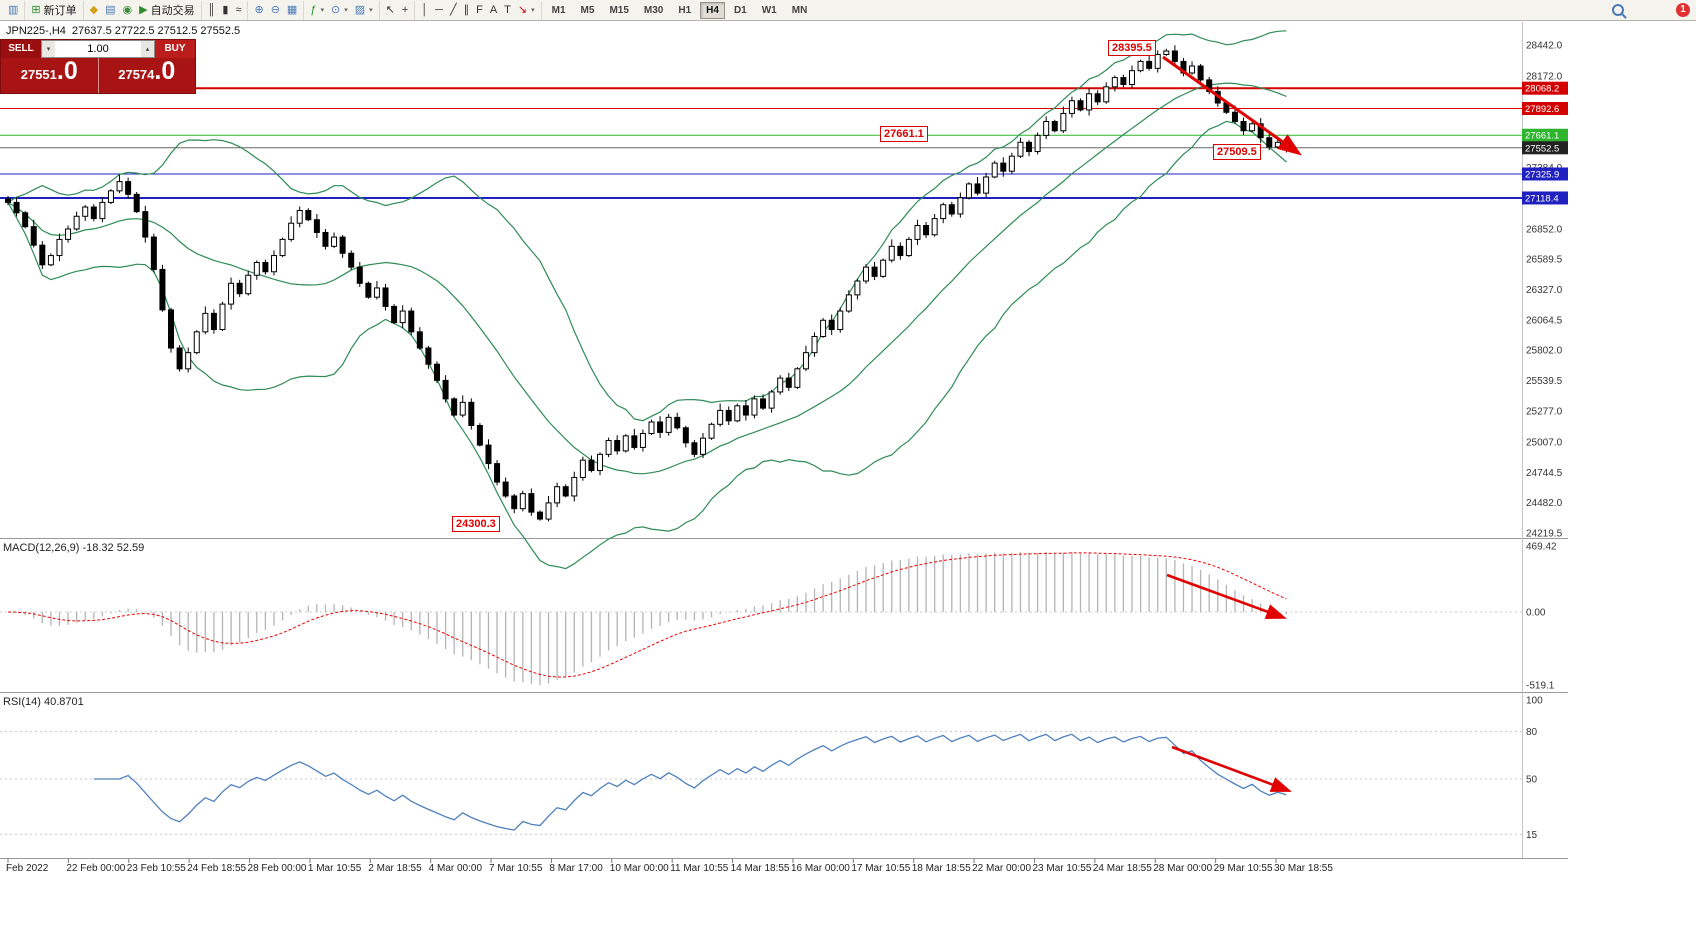 This screenshot has width=1696, height=943. What do you see at coordinates (1541, 546) in the screenshot?
I see `svg-text: 469.42` at bounding box center [1541, 546].